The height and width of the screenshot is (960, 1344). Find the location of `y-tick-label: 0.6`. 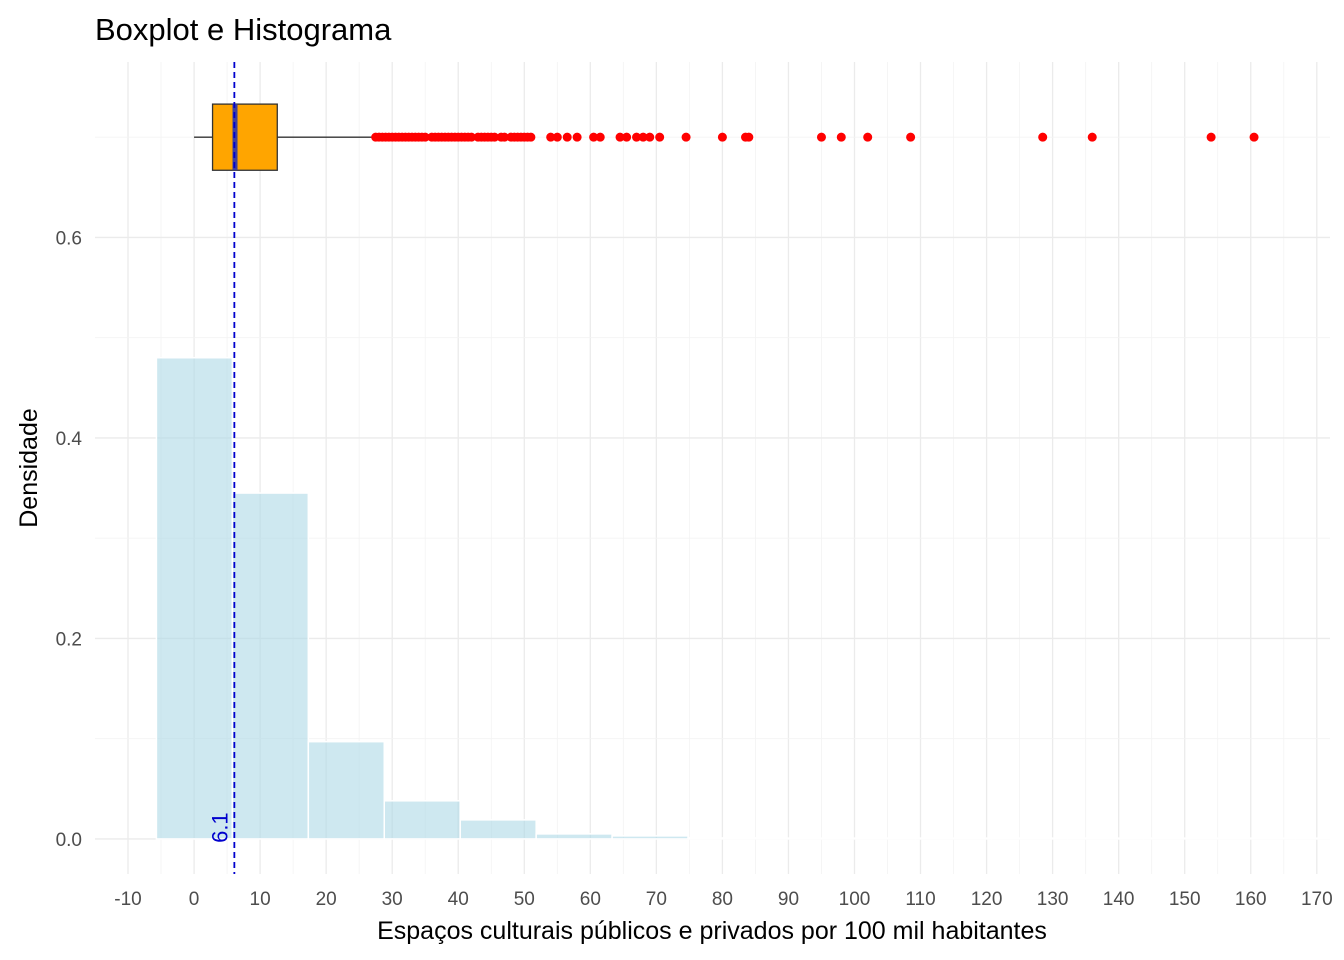

y-tick-label: 0.6 is located at coordinates (69, 238).